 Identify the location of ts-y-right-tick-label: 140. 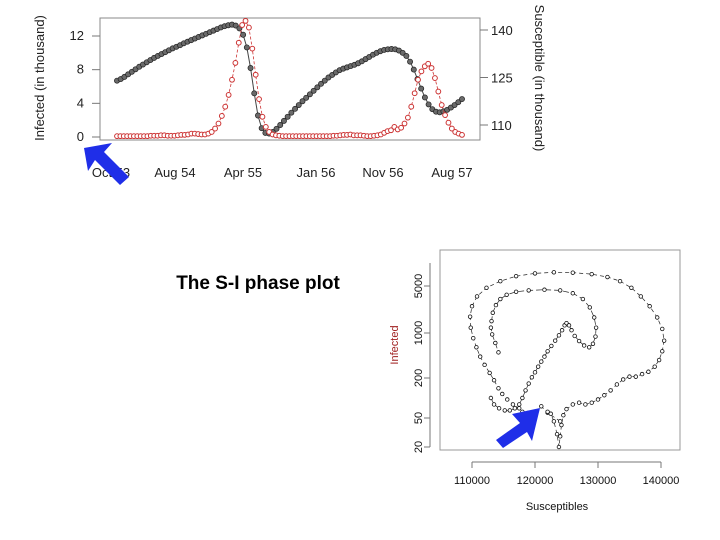
(502, 30).